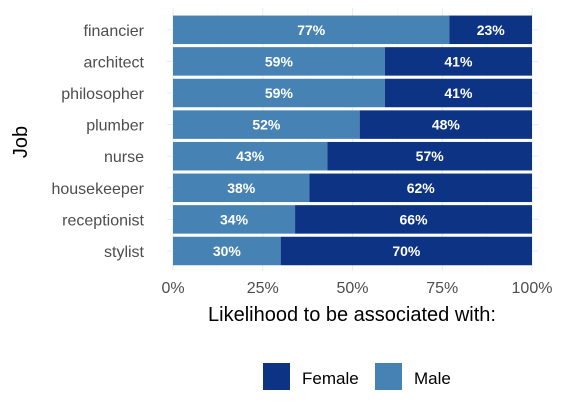 The width and height of the screenshot is (562, 415). Describe the element at coordinates (227, 251) in the screenshot. I see `bar-label-male-stylist: 30%` at that location.